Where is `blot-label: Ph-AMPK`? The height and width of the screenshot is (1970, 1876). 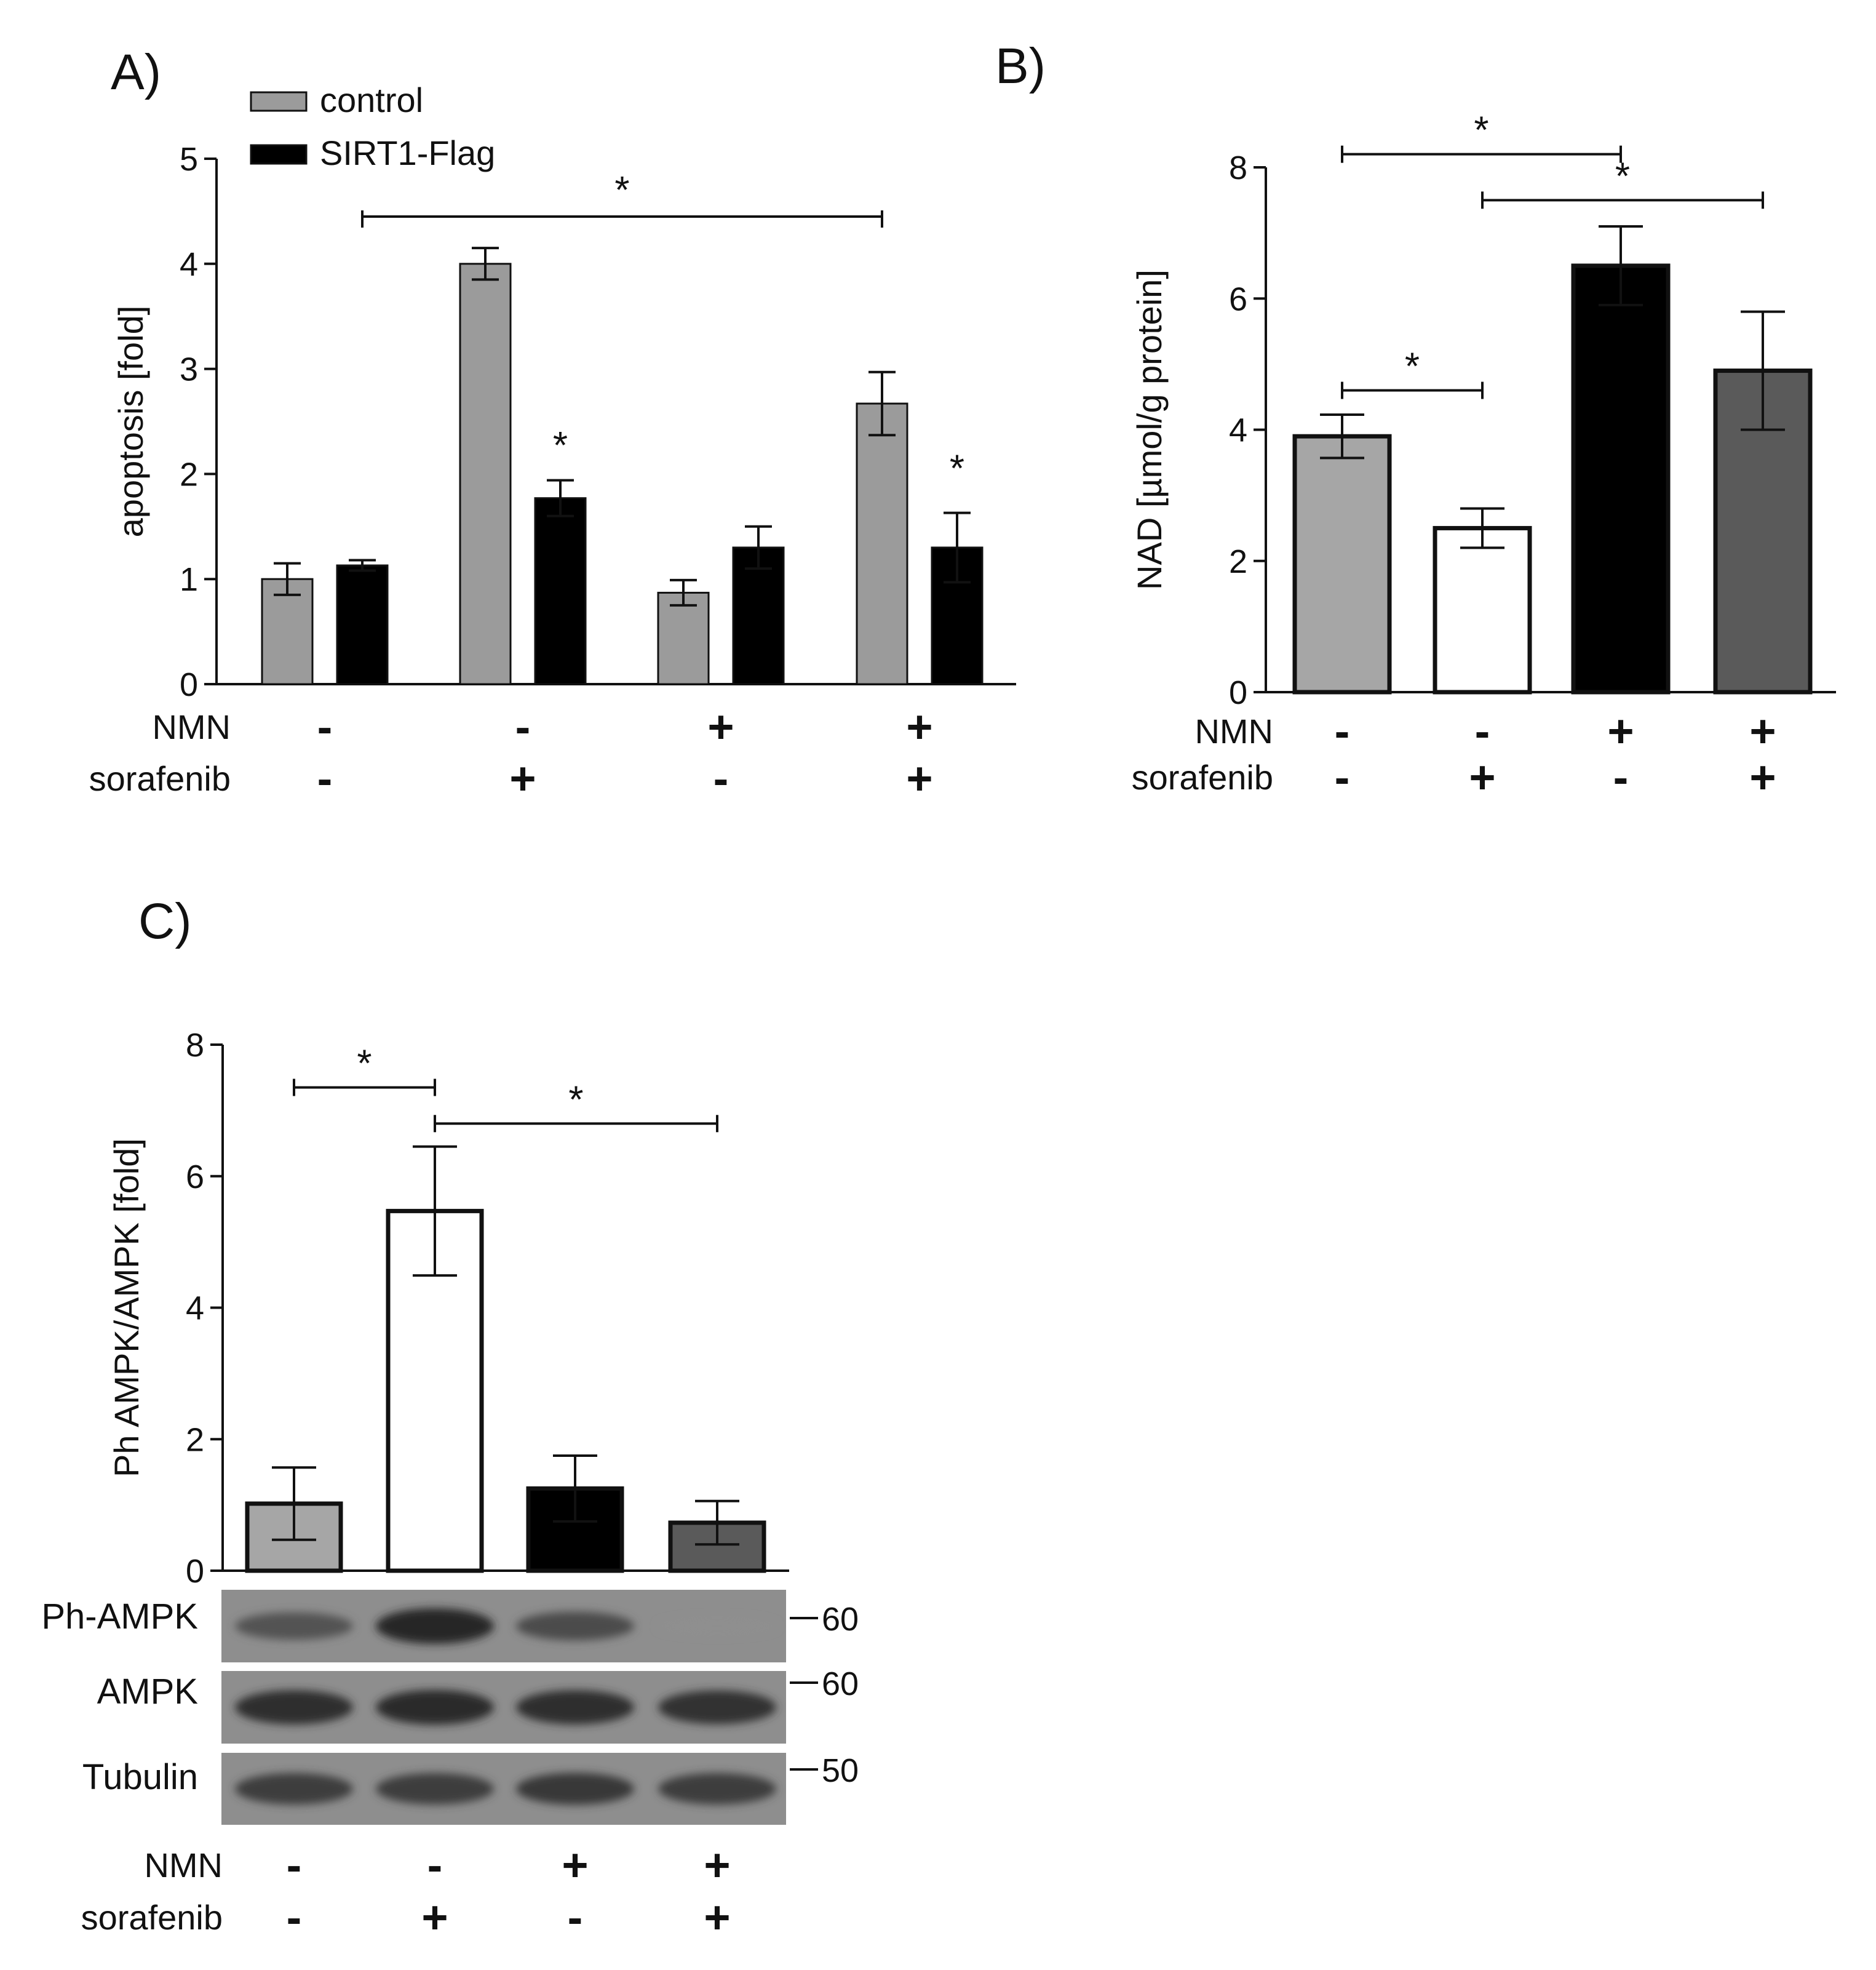 blot-label: Ph-AMPK is located at coordinates (119, 1617).